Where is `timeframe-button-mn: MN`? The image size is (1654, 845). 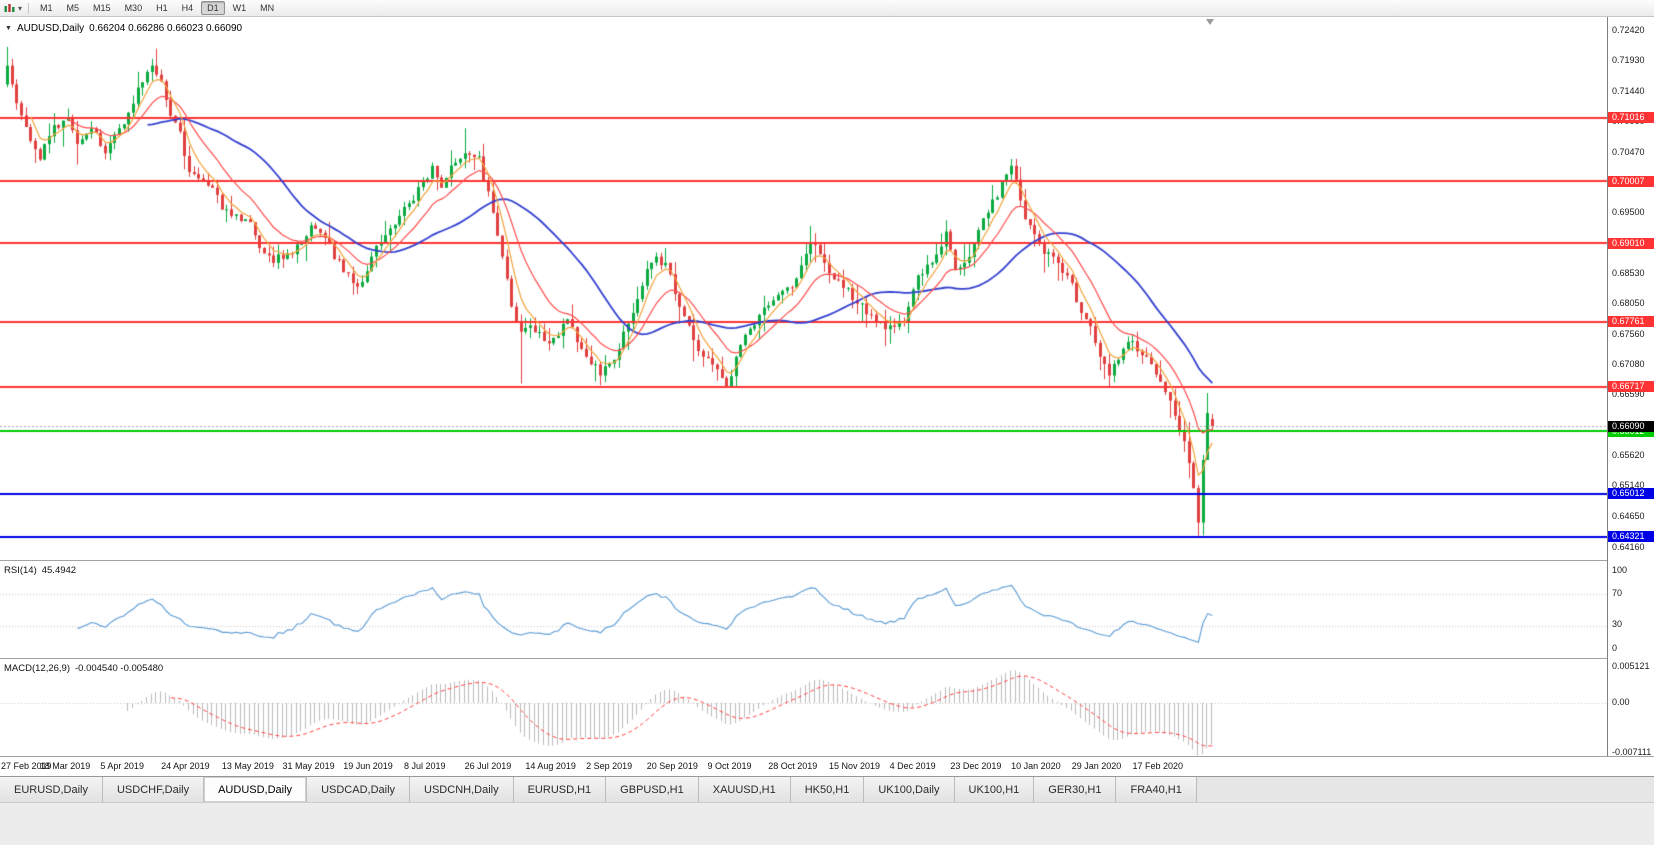 timeframe-button-mn: MN is located at coordinates (267, 8).